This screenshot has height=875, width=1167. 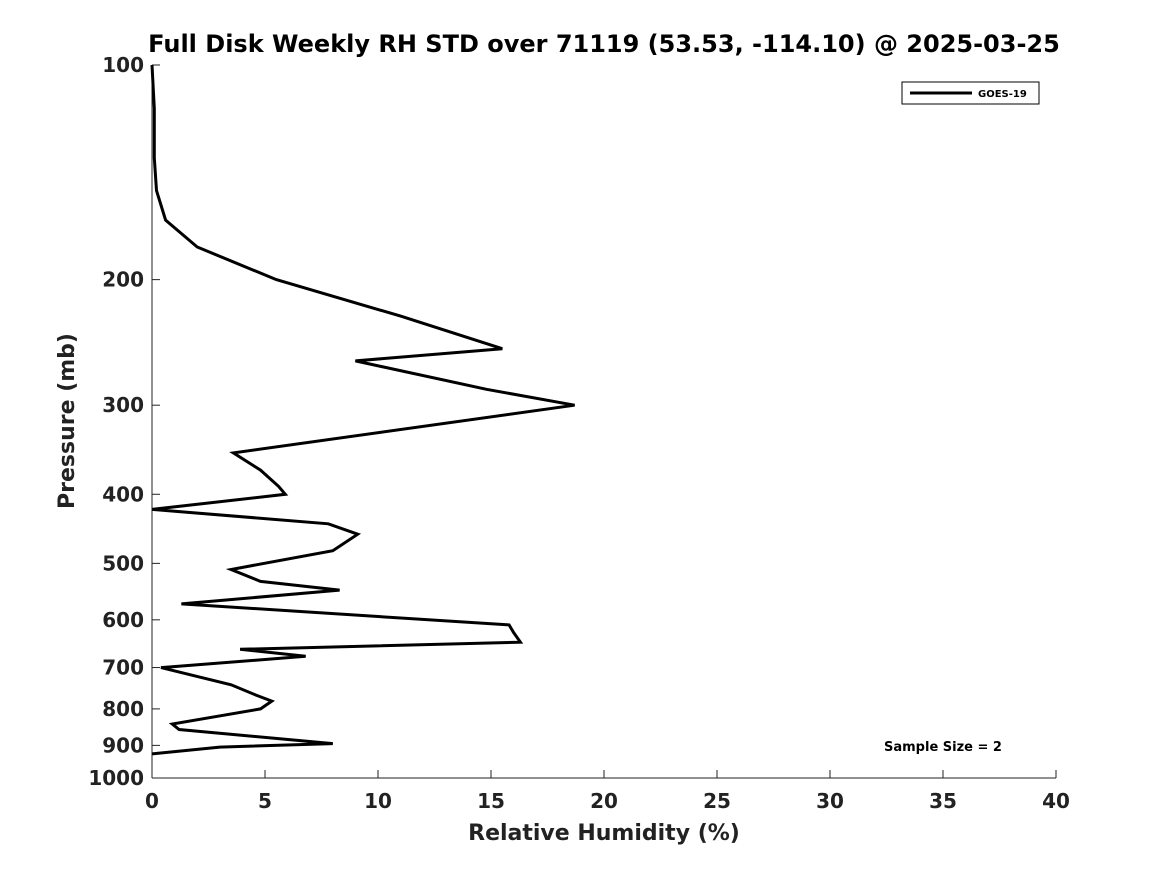 What do you see at coordinates (265, 801) in the screenshot?
I see `x-tick-label: 5` at bounding box center [265, 801].